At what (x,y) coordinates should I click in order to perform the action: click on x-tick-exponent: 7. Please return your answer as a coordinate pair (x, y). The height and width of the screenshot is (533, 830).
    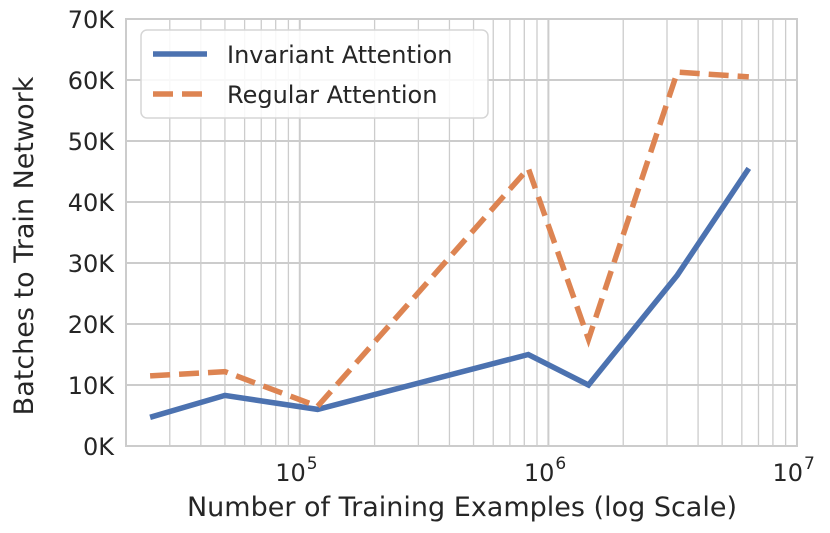
    Looking at the image, I should click on (809, 464).